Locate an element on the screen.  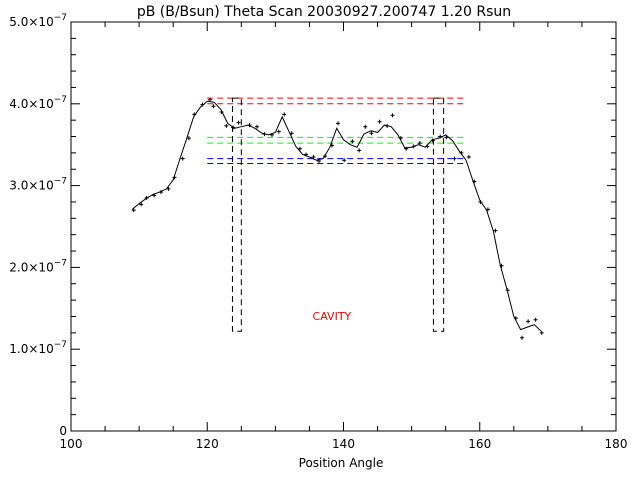
x-axis-label: Position Angle is located at coordinates (341, 463).